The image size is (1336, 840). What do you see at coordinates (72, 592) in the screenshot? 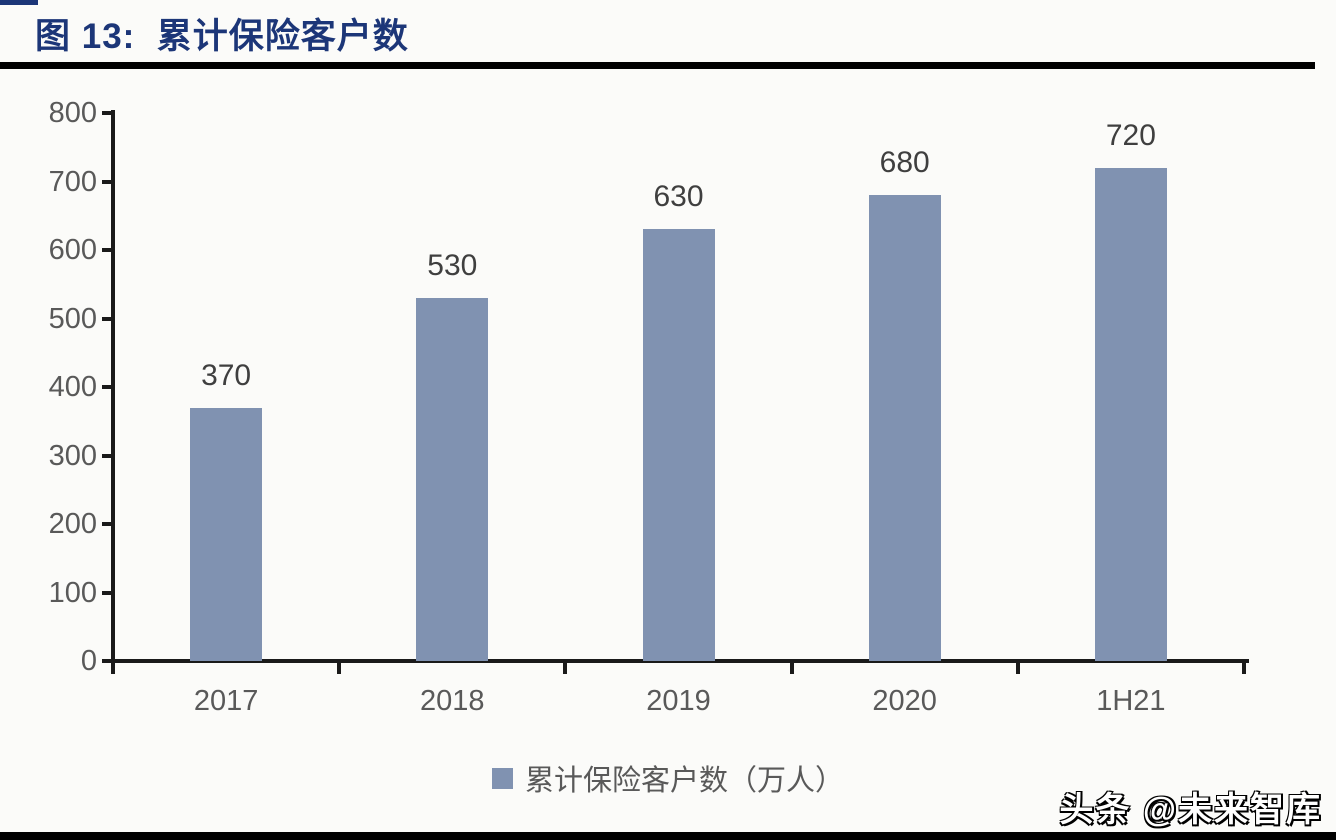
I see `y-tick-label: 100` at bounding box center [72, 592].